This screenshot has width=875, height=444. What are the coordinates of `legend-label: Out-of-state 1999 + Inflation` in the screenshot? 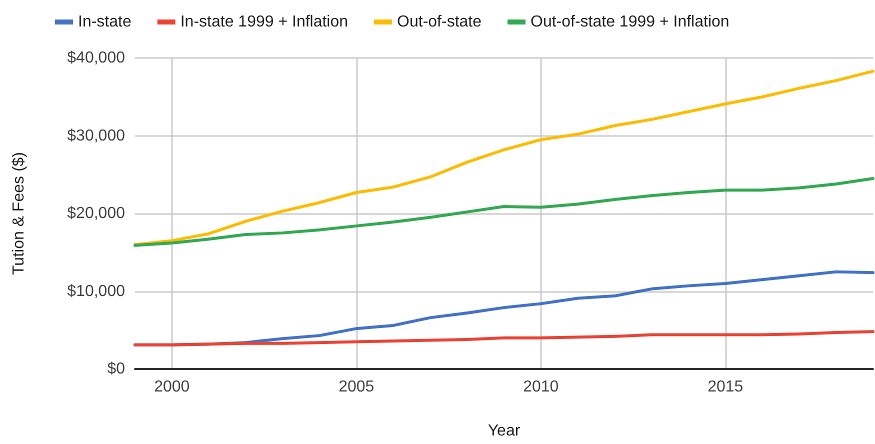 It's located at (630, 22).